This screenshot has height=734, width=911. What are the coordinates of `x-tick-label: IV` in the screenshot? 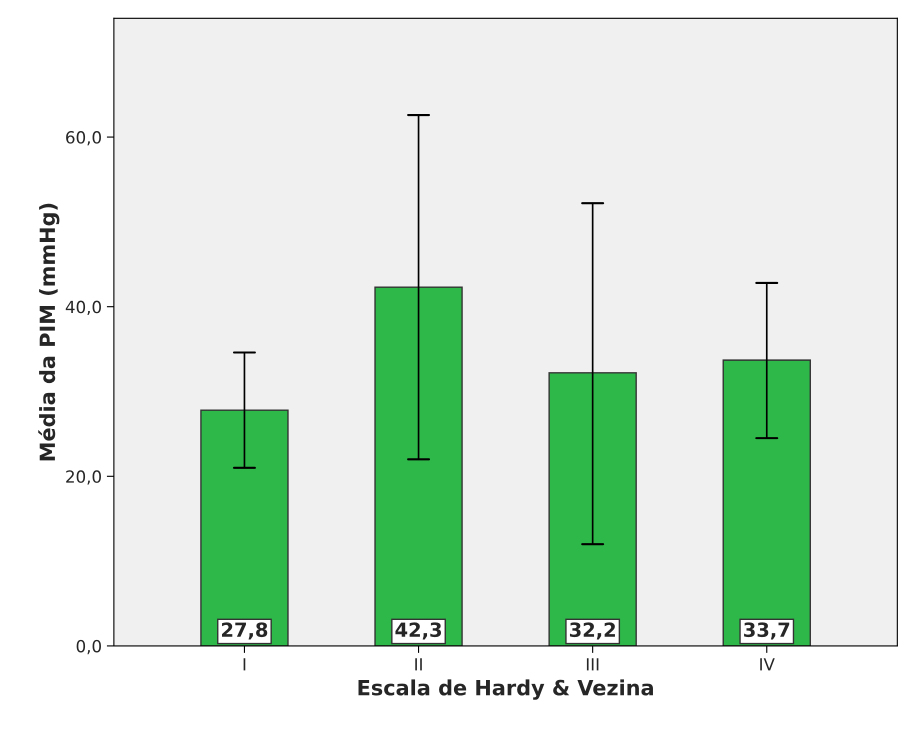 It's located at (767, 664).